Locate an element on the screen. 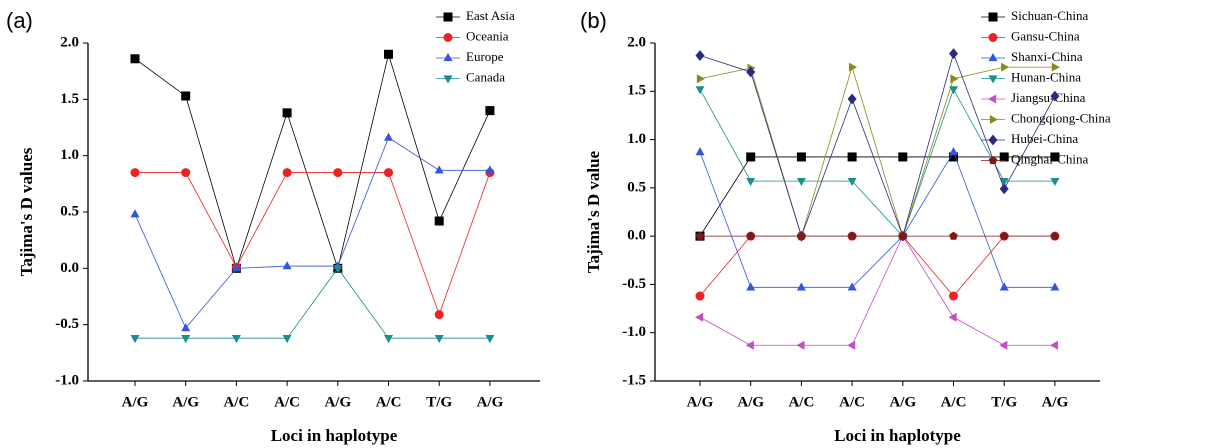  y-tick-label: -1.5 is located at coordinates (634, 380).